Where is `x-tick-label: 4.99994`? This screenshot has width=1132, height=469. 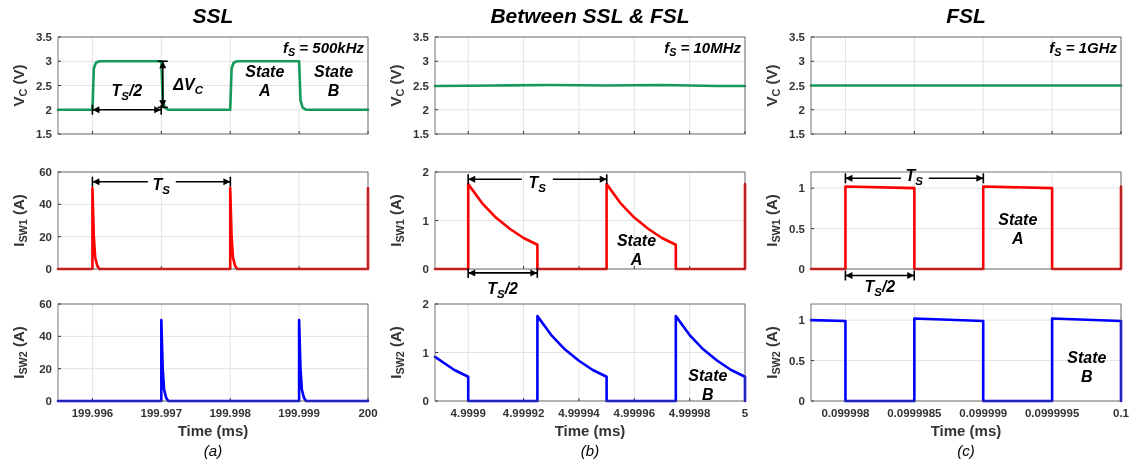
x-tick-label: 4.99994 is located at coordinates (579, 413).